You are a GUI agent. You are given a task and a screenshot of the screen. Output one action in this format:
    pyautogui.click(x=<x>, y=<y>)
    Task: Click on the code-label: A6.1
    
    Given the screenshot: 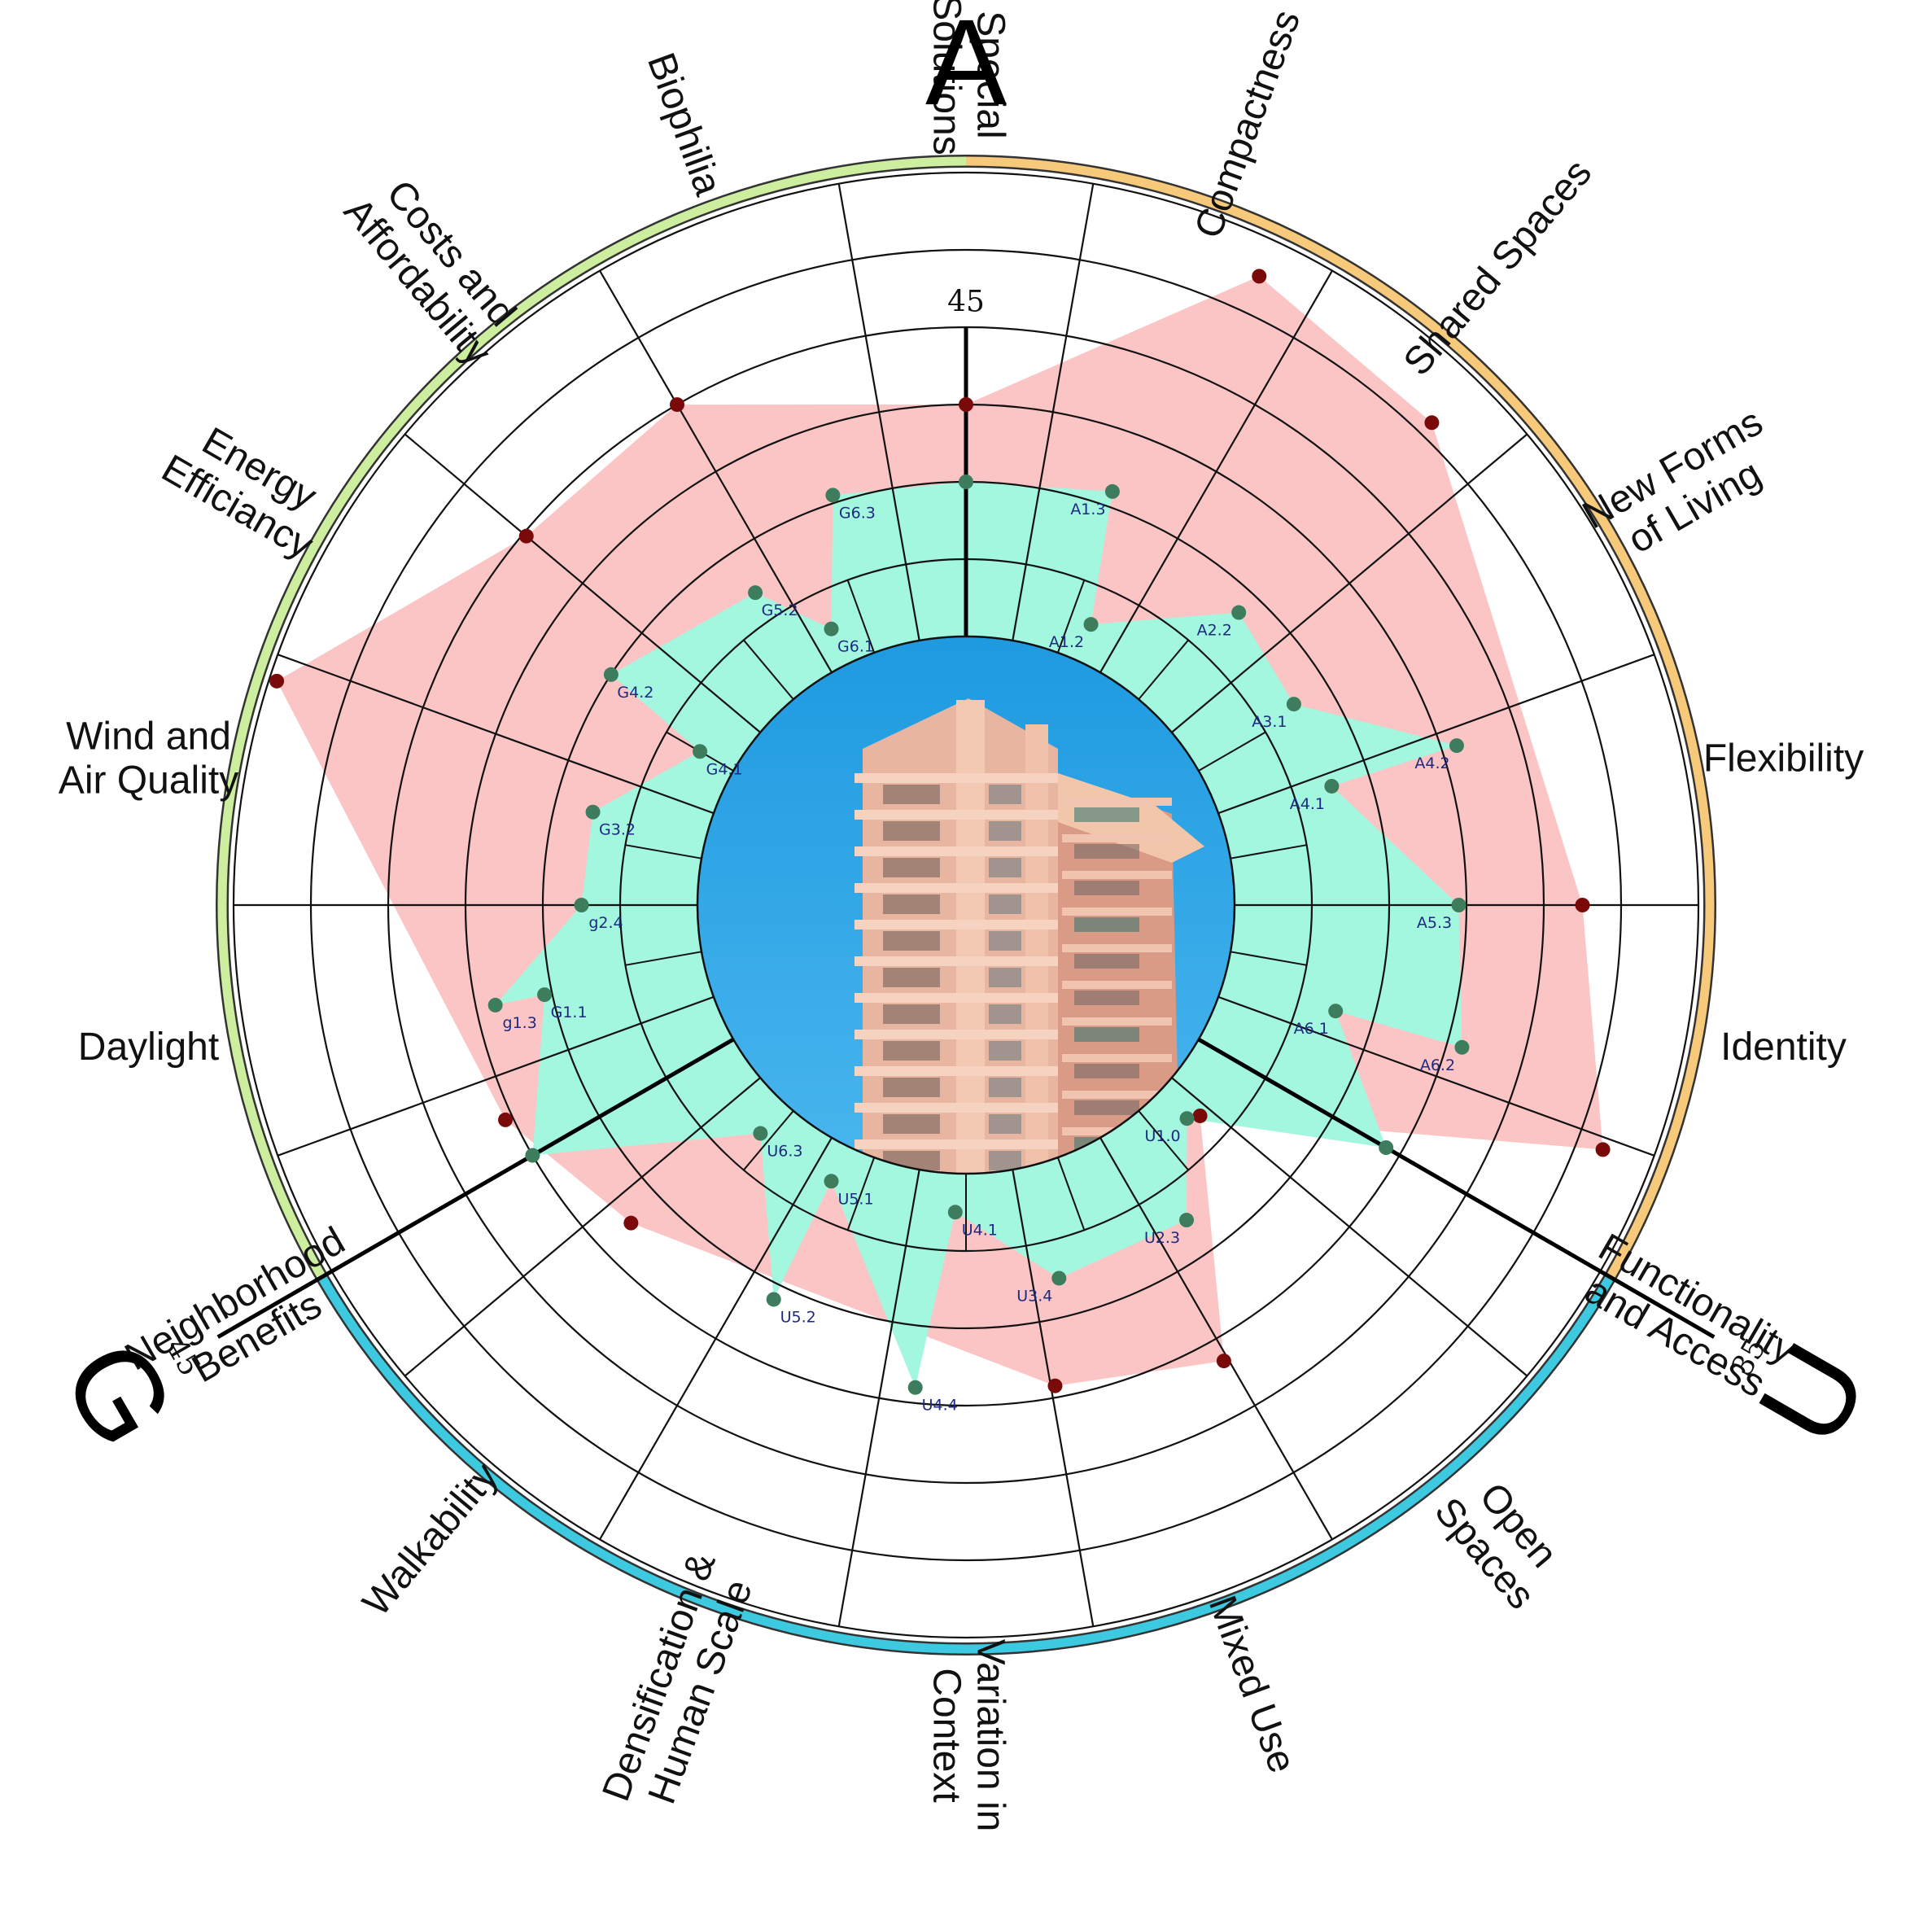 What is the action you would take?
    pyautogui.click(x=1311, y=1029)
    